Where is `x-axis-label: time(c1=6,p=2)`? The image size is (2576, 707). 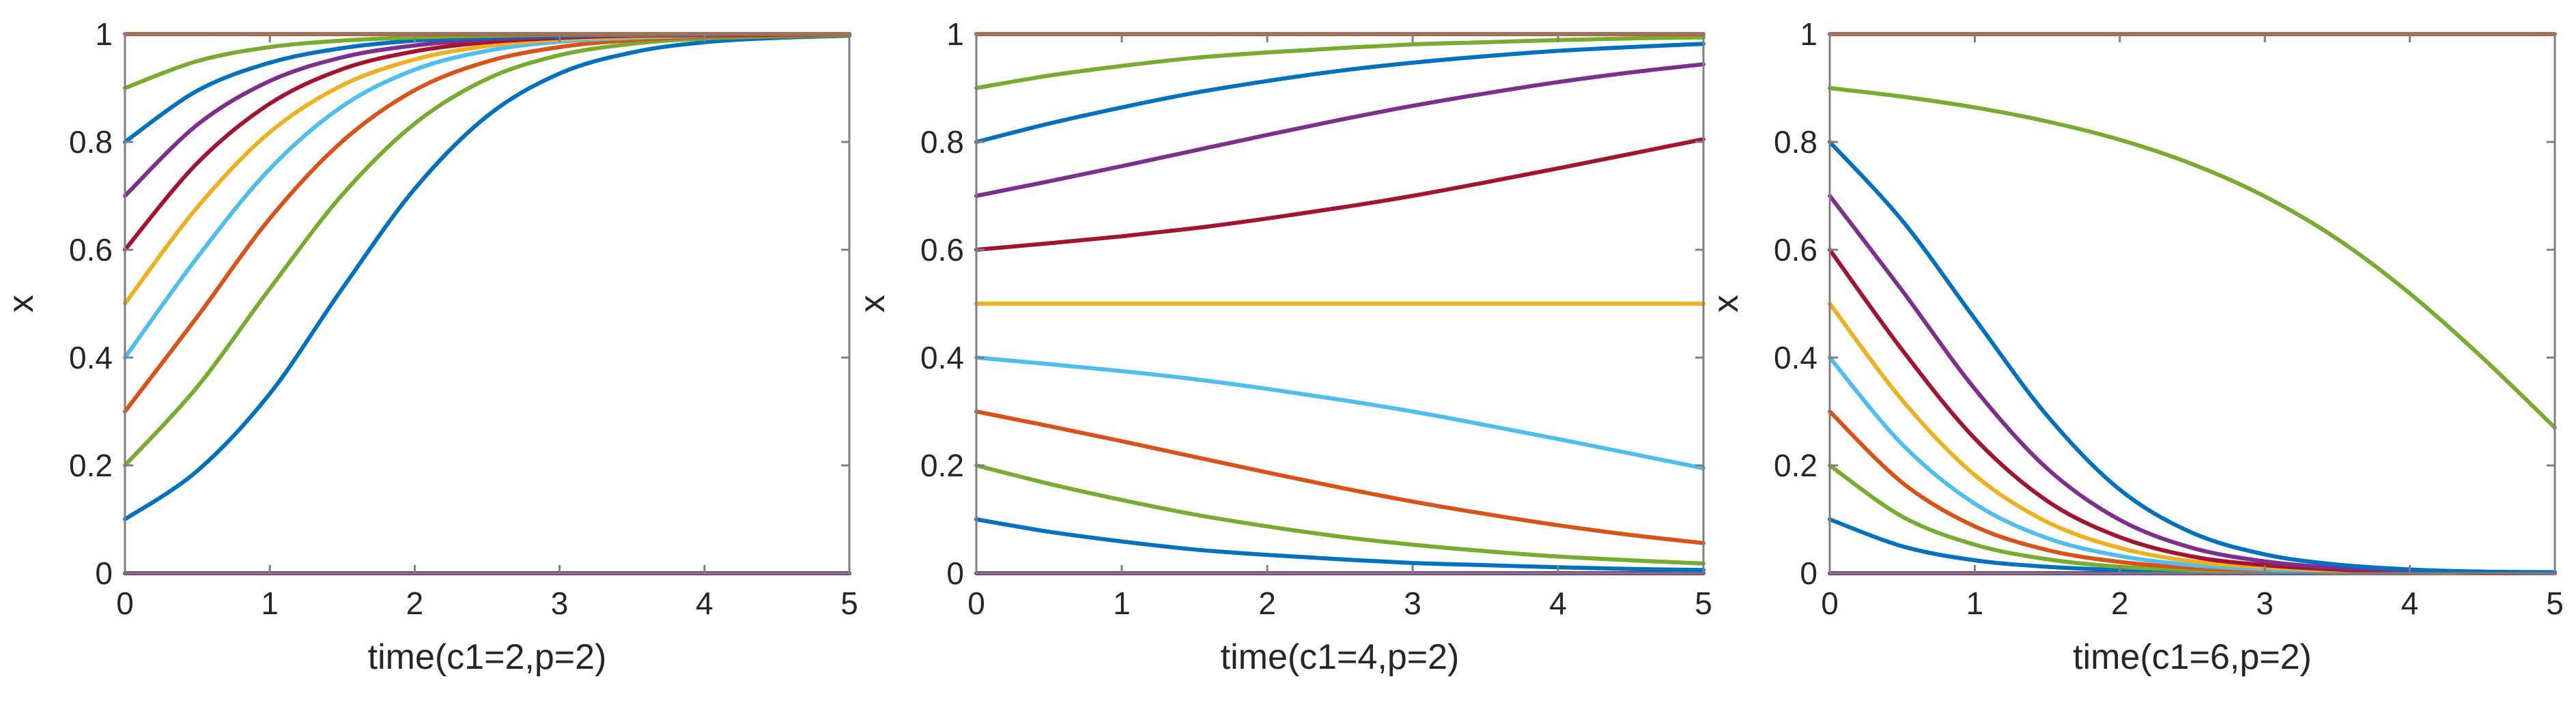
x-axis-label: time(c1=6,p=2) is located at coordinates (2192, 657).